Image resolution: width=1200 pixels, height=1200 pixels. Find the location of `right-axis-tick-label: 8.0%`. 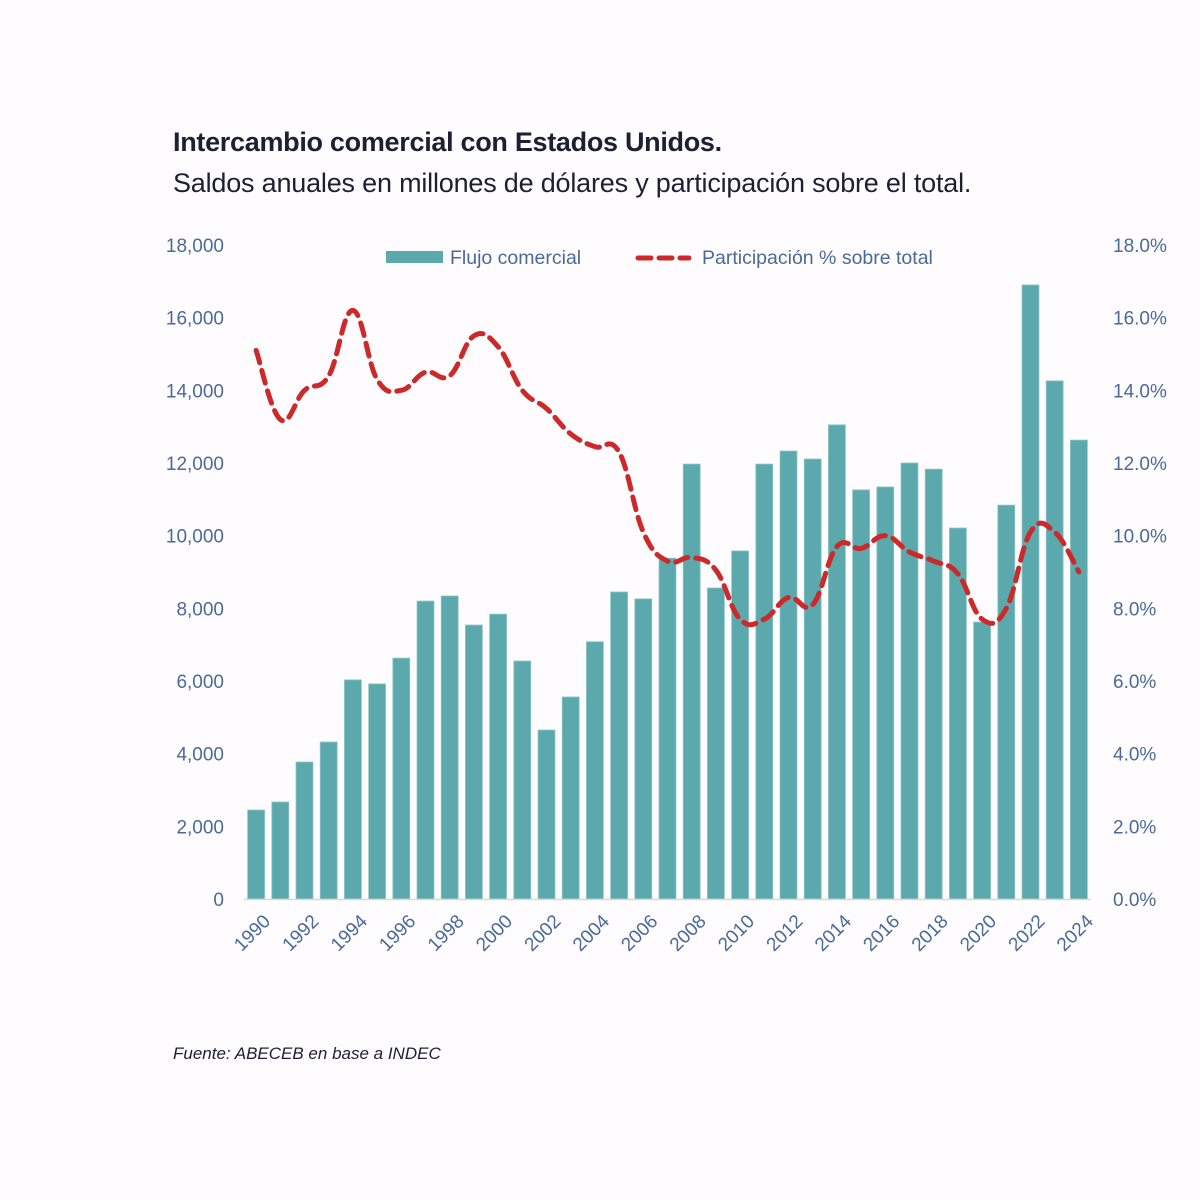

right-axis-tick-label: 8.0% is located at coordinates (1134, 609).